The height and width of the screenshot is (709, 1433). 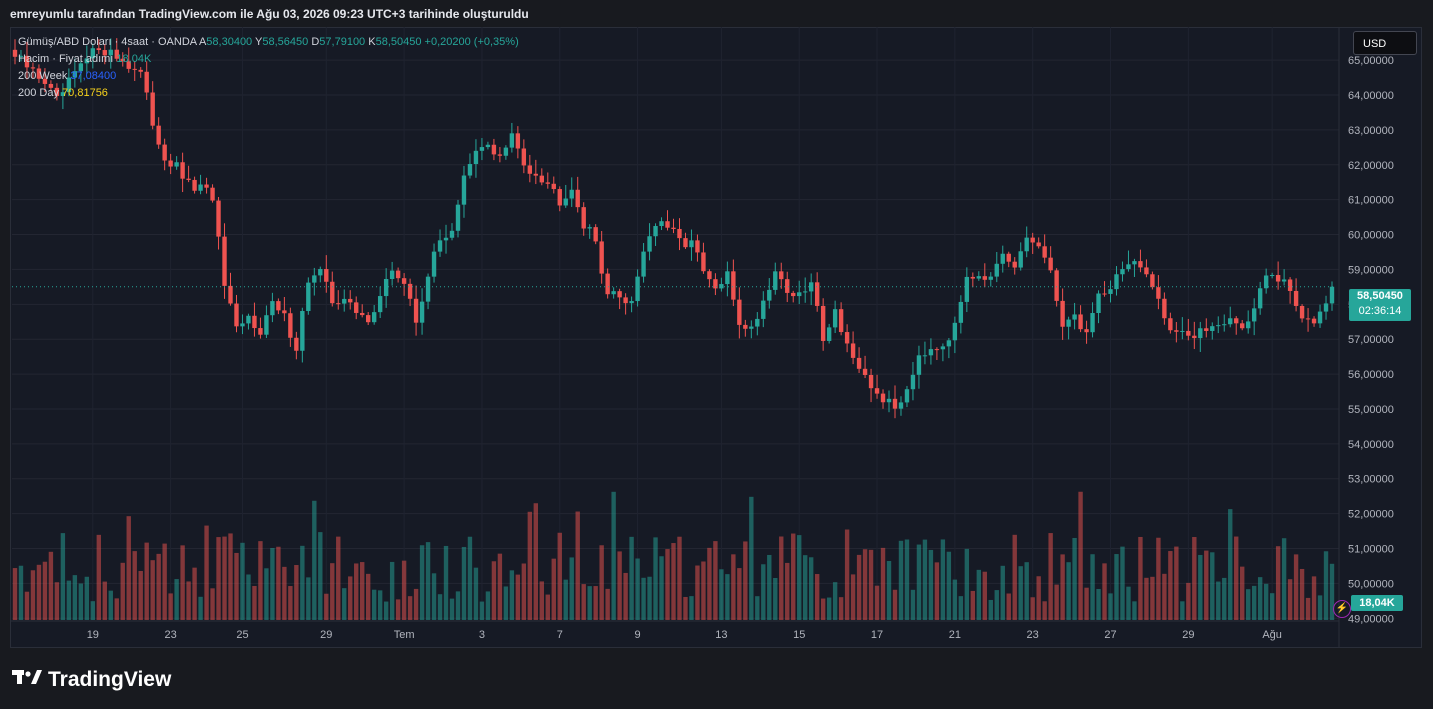 I want to click on legend-change: +0,20200 (+0,35%), so click(x=471, y=42).